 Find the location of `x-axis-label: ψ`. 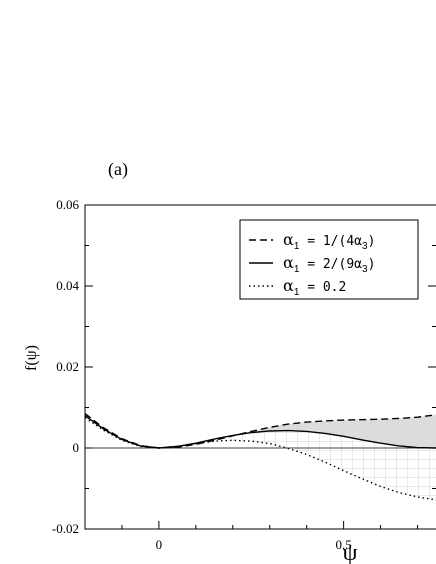

x-axis-label: ψ is located at coordinates (349, 552).